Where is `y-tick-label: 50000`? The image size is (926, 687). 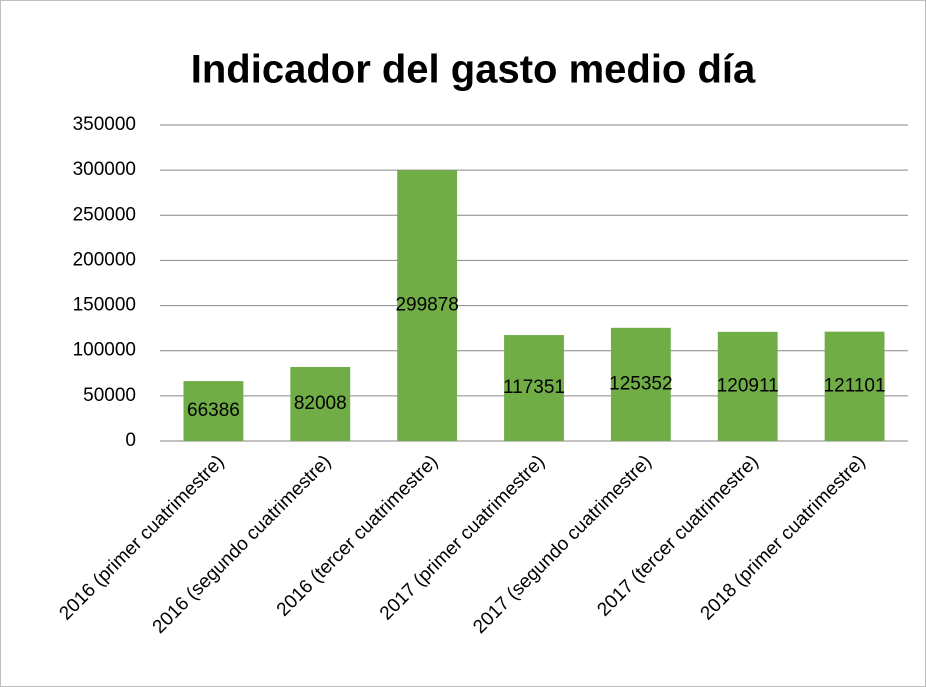 y-tick-label: 50000 is located at coordinates (109, 395).